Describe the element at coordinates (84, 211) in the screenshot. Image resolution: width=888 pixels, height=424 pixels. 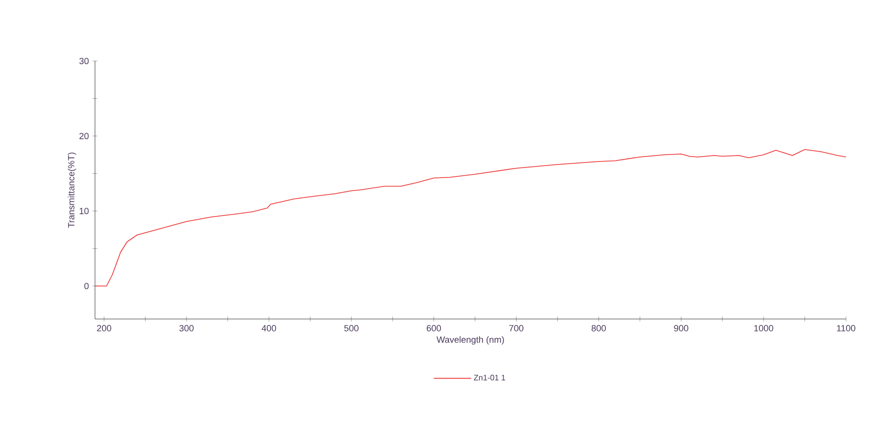
I see `y-tick-label: 10` at that location.